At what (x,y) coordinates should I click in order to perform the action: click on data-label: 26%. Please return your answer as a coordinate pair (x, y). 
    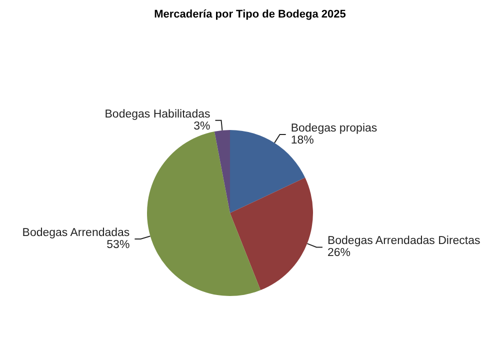
    Looking at the image, I should click on (338, 253).